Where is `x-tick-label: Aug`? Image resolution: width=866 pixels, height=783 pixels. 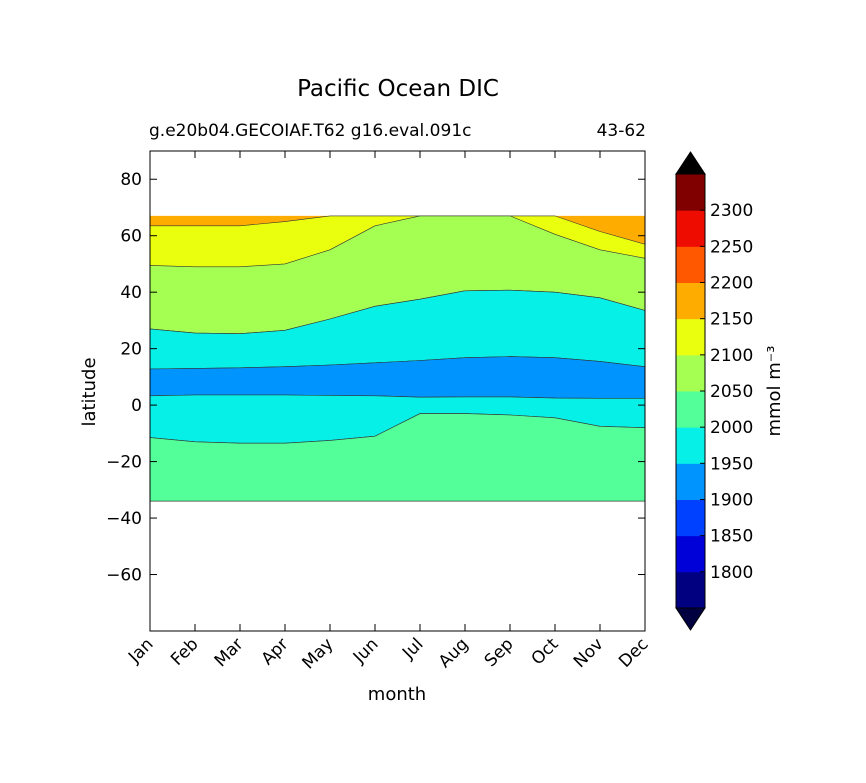 x-tick-label: Aug is located at coordinates (454, 653).